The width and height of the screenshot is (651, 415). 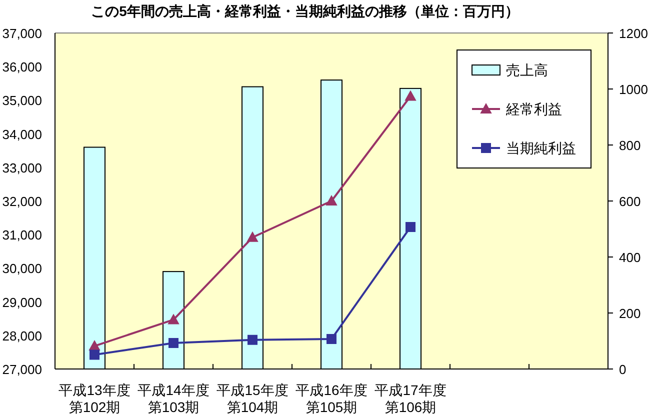 I want to click on y2-tick-label: 800, so click(x=630, y=145).